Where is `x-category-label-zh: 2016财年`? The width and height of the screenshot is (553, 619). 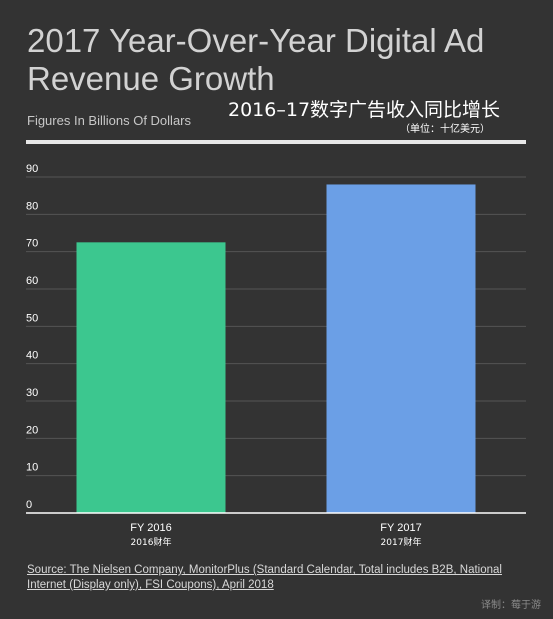
x-category-label-zh: 2016财年 is located at coordinates (151, 542).